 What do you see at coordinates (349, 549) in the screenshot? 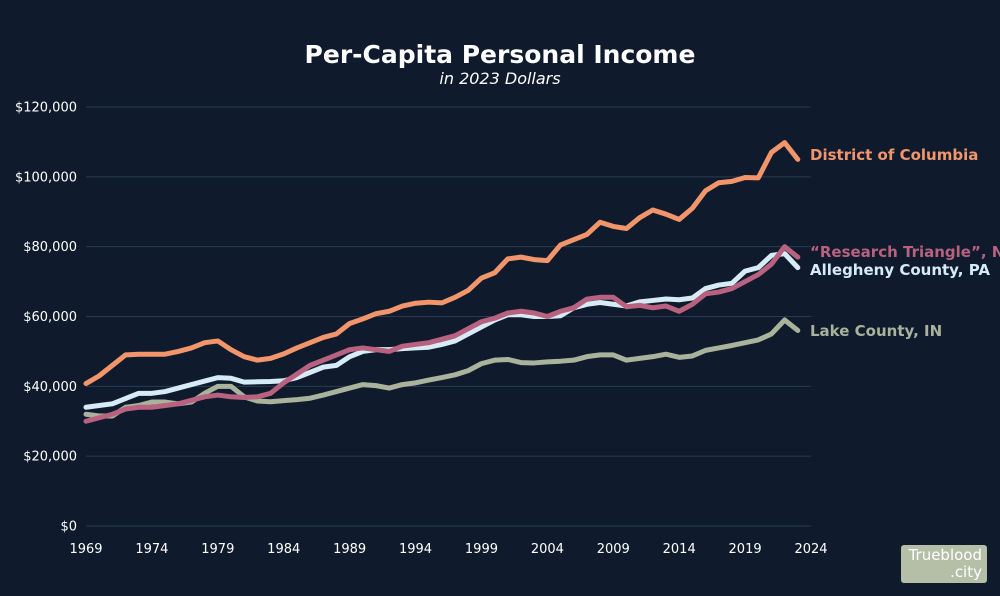
I see `x-tick-label: 1989` at bounding box center [349, 549].